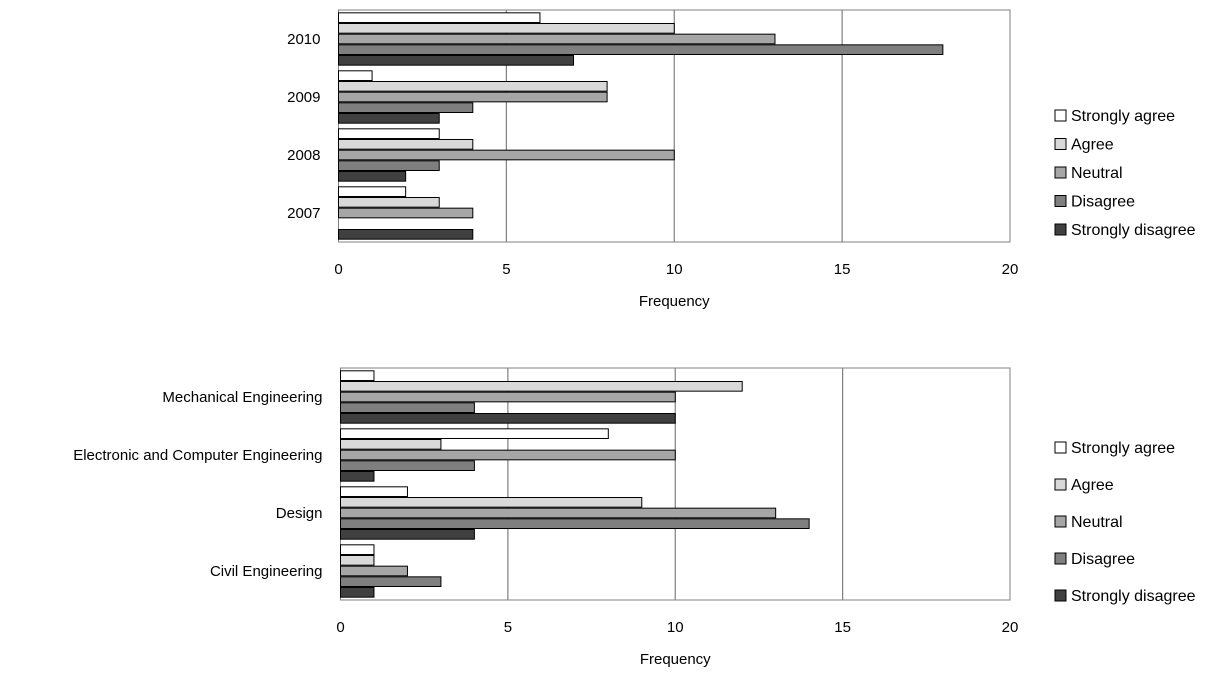 The height and width of the screenshot is (678, 1220). Describe the element at coordinates (197, 455) in the screenshot. I see `category-label: Electronic and Computer Engineering` at that location.